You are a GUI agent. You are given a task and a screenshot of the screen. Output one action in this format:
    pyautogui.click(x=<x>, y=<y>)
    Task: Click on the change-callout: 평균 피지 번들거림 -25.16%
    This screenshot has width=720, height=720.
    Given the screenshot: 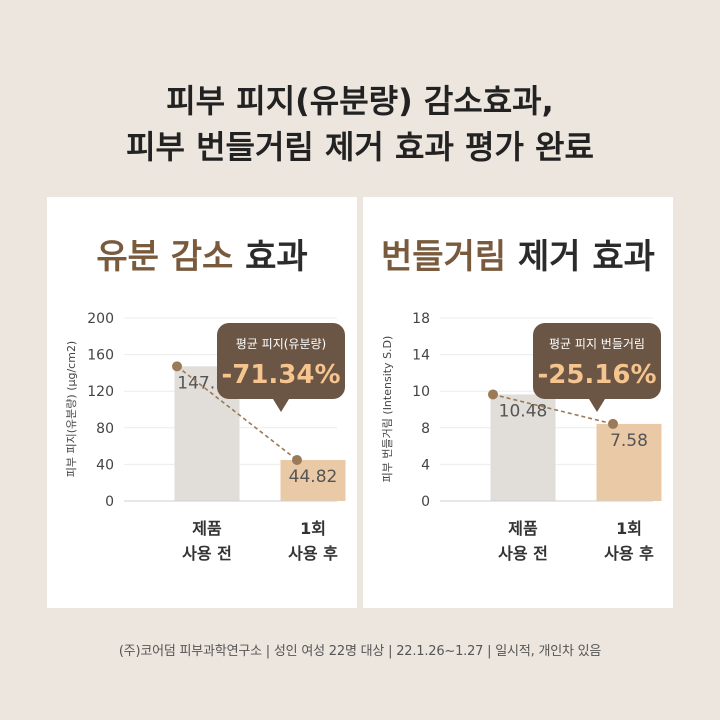 What is the action you would take?
    pyautogui.click(x=597, y=367)
    